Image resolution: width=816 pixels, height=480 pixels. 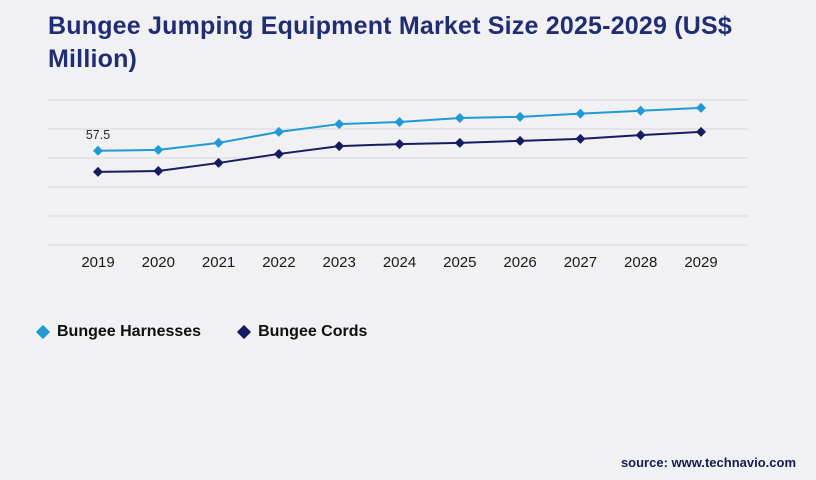 I want to click on x-tick-label: 2019, so click(x=97, y=262).